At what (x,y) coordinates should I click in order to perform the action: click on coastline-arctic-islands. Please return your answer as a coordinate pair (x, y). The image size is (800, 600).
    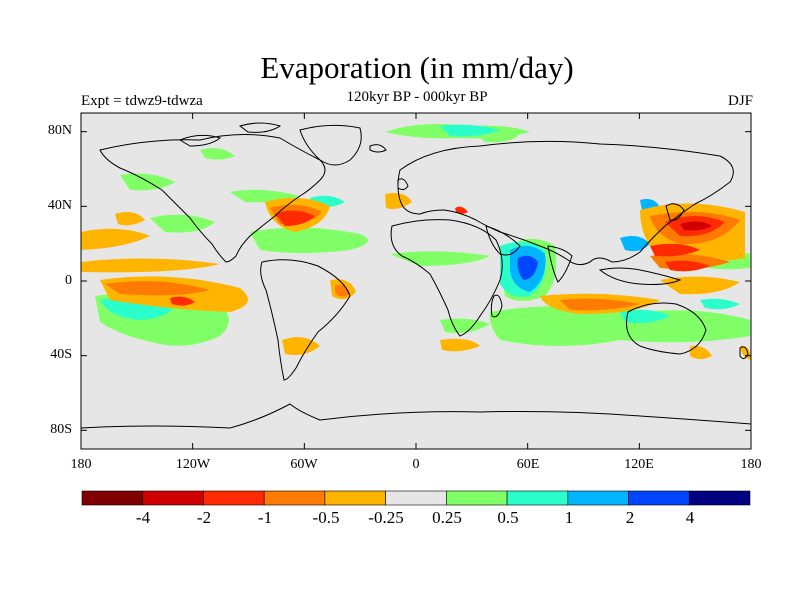
    Looking at the image, I should click on (200, 140).